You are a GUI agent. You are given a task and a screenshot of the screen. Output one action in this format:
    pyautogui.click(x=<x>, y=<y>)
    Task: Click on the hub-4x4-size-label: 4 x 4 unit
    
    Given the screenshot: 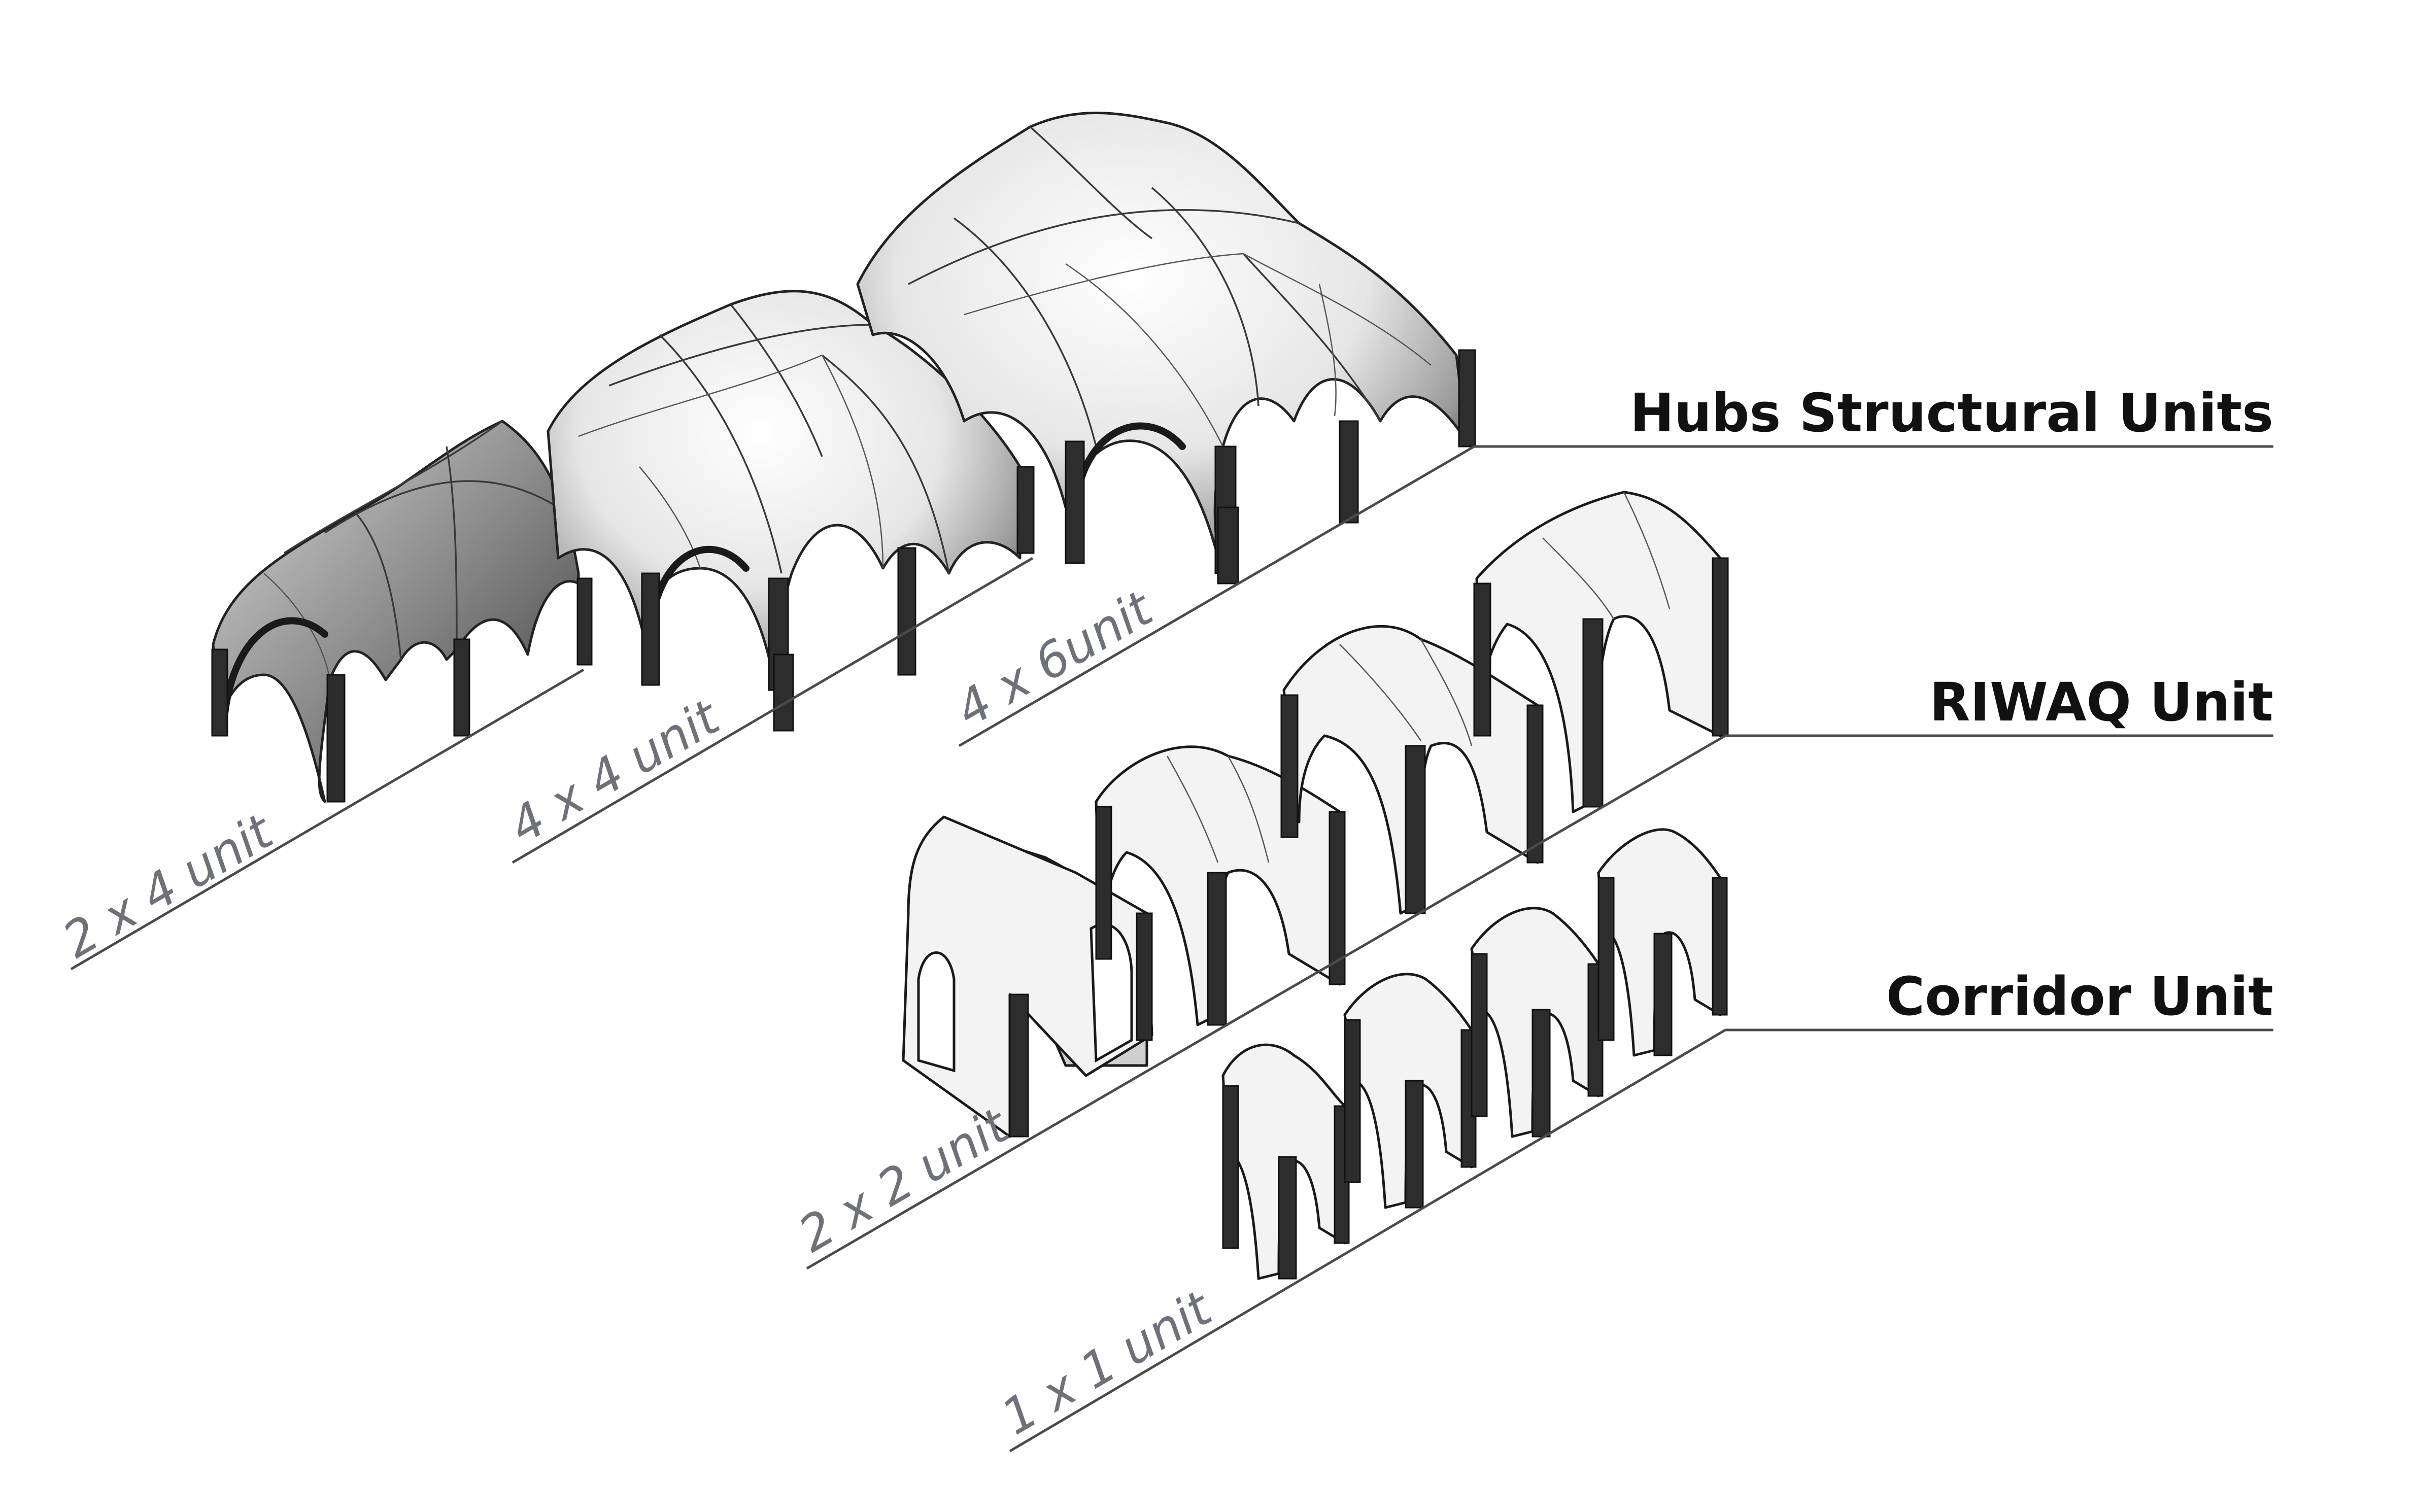 What is the action you would take?
    pyautogui.click(x=615, y=771)
    